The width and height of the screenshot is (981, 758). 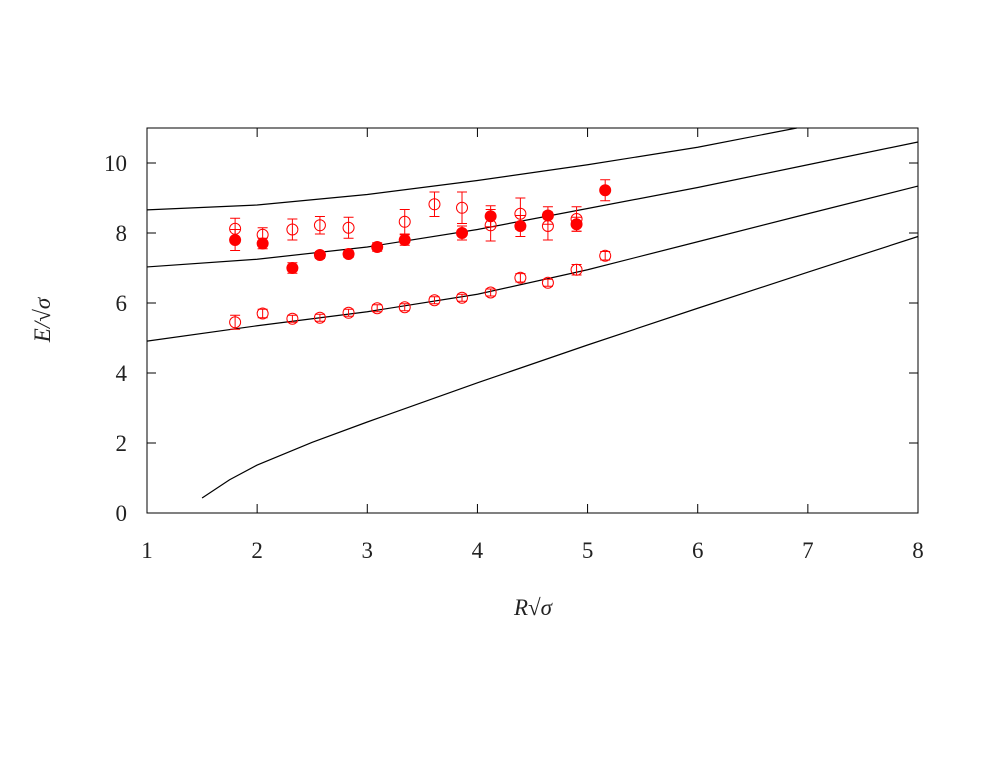 I want to click on x-tick-label: 3, so click(x=368, y=550).